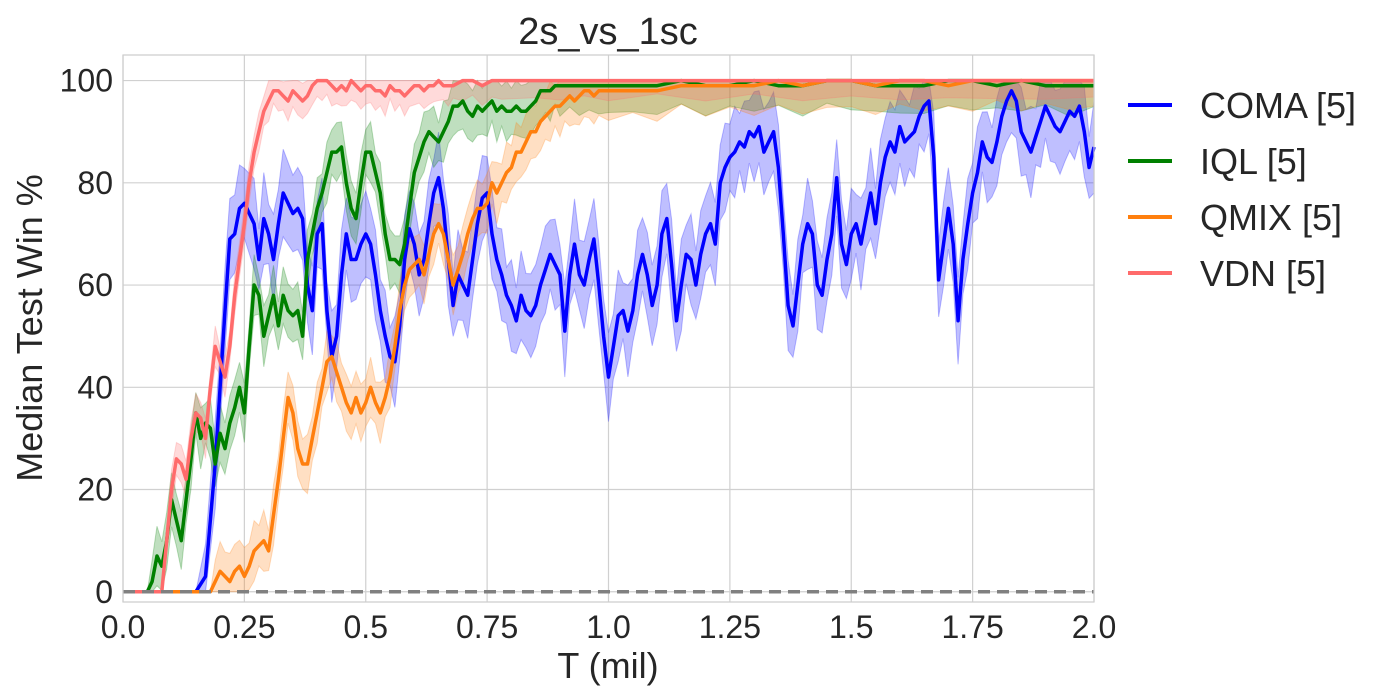 This screenshot has height=700, width=1400. Describe the element at coordinates (608, 627) in the screenshot. I see `x-tick-label: 1.0` at that location.